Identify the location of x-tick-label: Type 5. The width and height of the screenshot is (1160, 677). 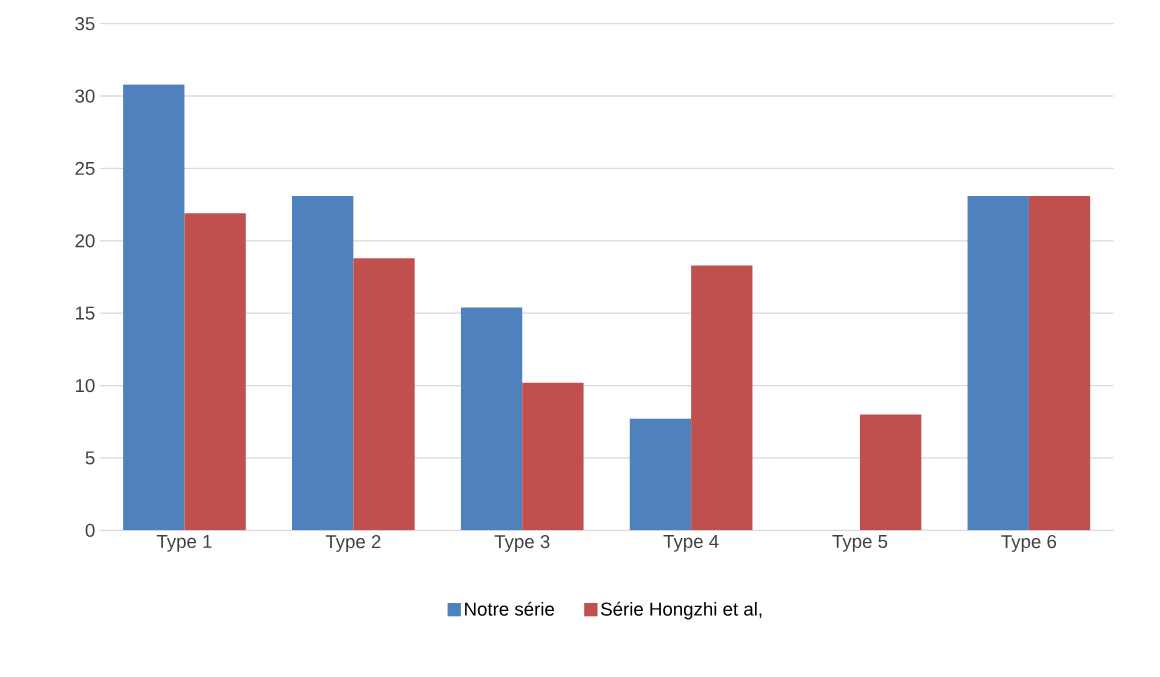
(860, 543).